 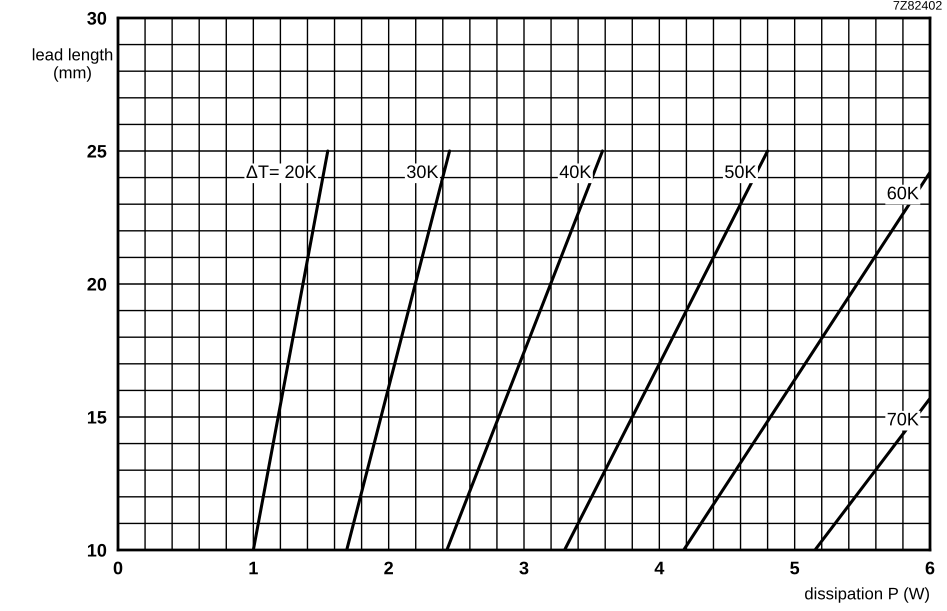 What do you see at coordinates (97, 417) in the screenshot?
I see `y-tick-label: 15` at bounding box center [97, 417].